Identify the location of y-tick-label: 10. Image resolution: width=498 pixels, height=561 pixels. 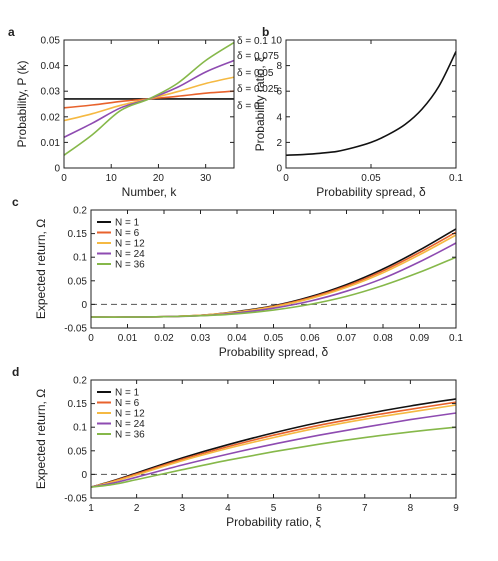
(277, 41).